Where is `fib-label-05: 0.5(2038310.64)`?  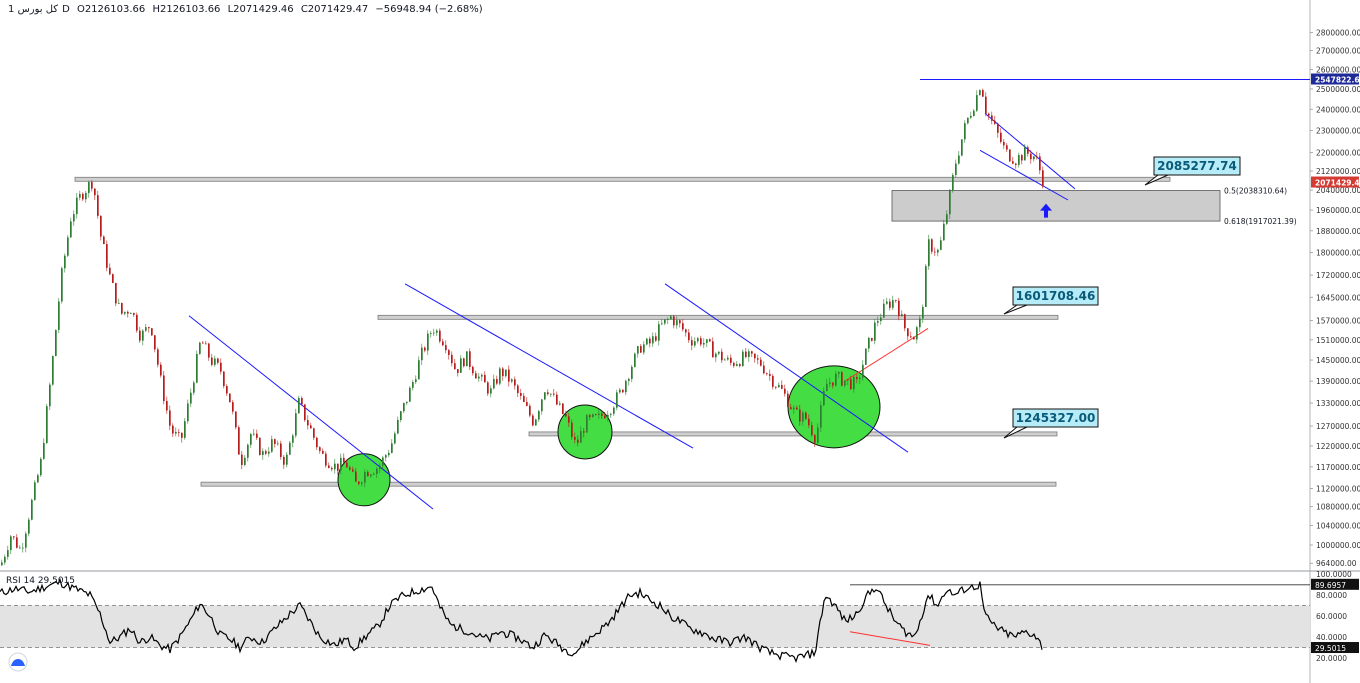
fib-label-05: 0.5(2038310.64) is located at coordinates (1255, 191).